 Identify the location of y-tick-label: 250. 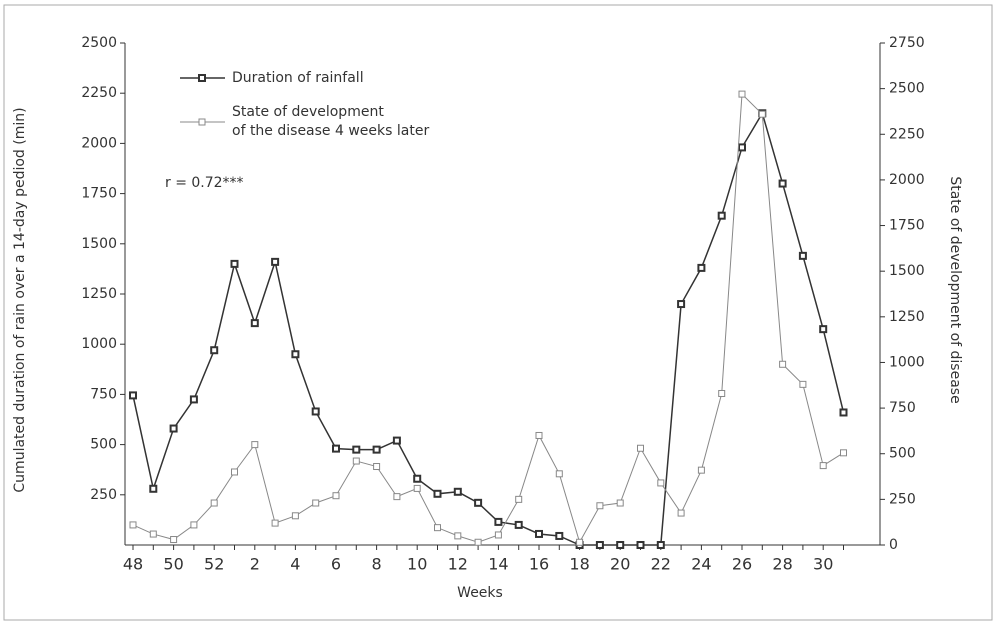
(103, 495).